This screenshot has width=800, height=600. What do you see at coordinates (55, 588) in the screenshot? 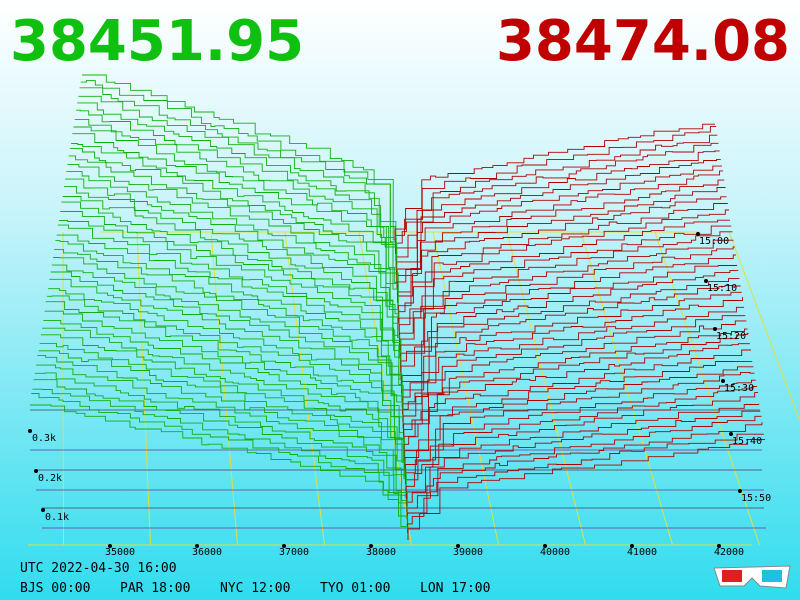
I see `zone-time: BJS 00:00` at bounding box center [55, 588].